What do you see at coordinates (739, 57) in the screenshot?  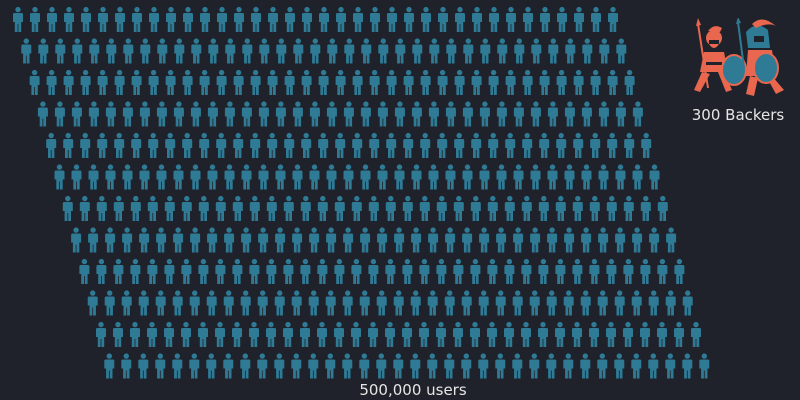 I see `spartan-warriors-icon` at bounding box center [739, 57].